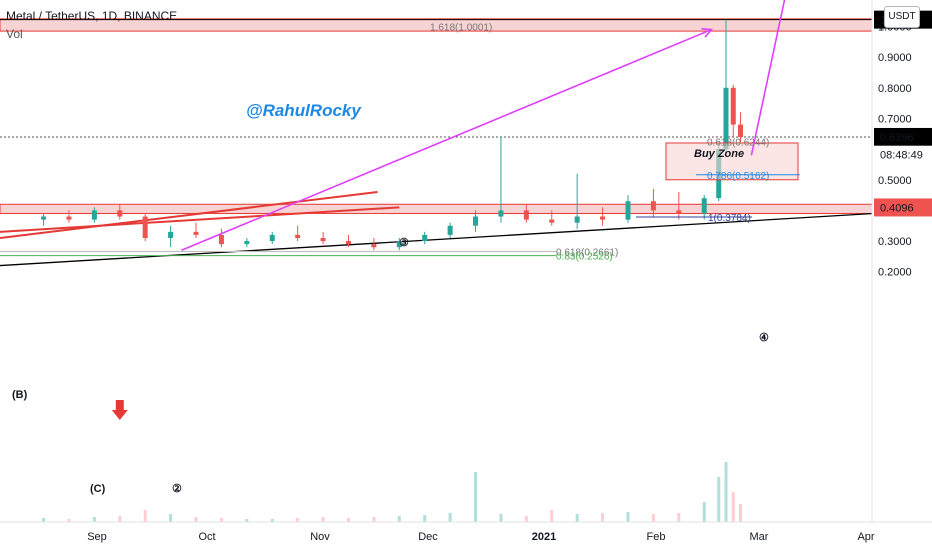  What do you see at coordinates (895, 1) in the screenshot?
I see `price-tick-label: 1.1000` at bounding box center [895, 1].